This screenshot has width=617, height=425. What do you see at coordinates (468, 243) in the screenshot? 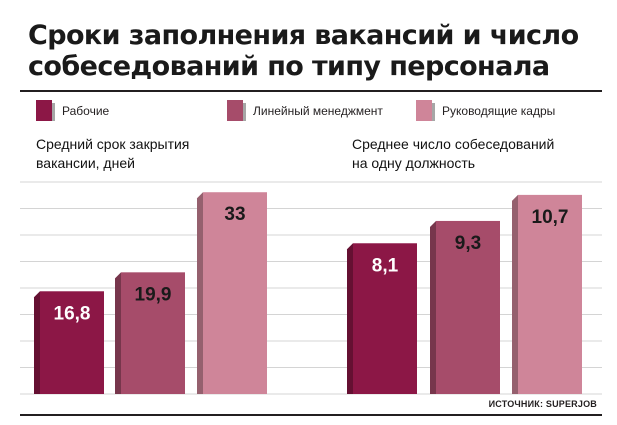
I see `data-label: 9,3` at bounding box center [468, 243].